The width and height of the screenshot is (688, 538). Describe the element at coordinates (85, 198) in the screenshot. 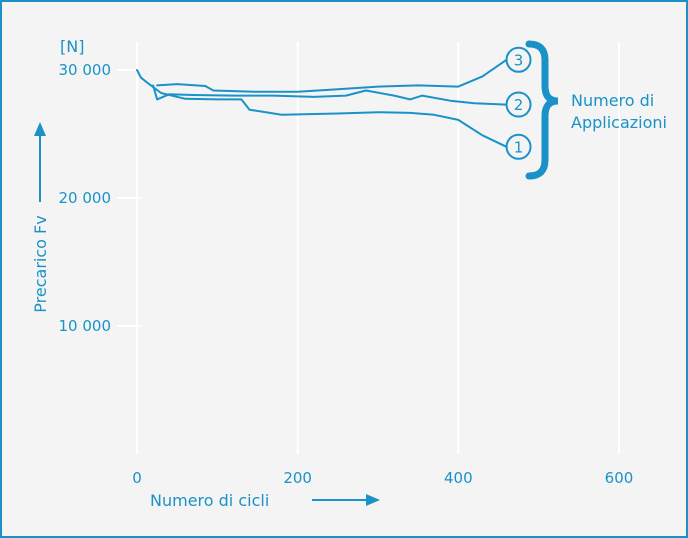

I see `y-tick-label-1: 20 000` at that location.